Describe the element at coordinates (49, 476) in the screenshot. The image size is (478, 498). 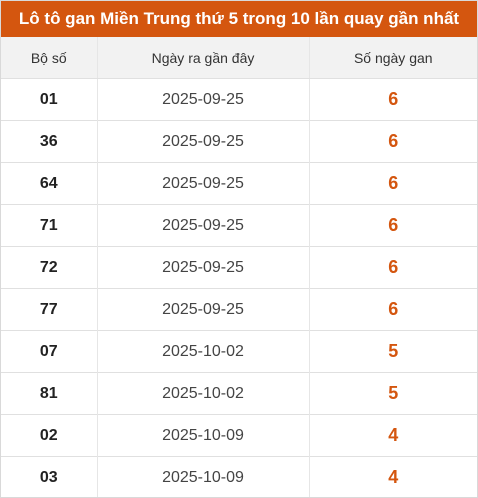
I see `cell-number: 03` at that location.